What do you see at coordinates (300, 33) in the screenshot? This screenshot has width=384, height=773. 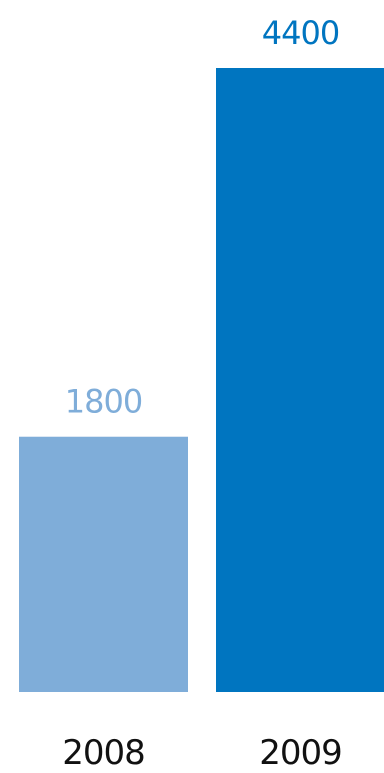 I see `value-label-2009: 4400` at bounding box center [300, 33].